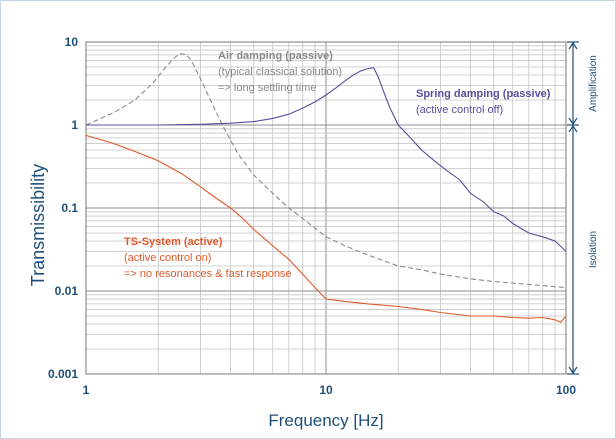  Describe the element at coordinates (167, 258) in the screenshot. I see `annotation-ts-line: (active control on)` at that location.